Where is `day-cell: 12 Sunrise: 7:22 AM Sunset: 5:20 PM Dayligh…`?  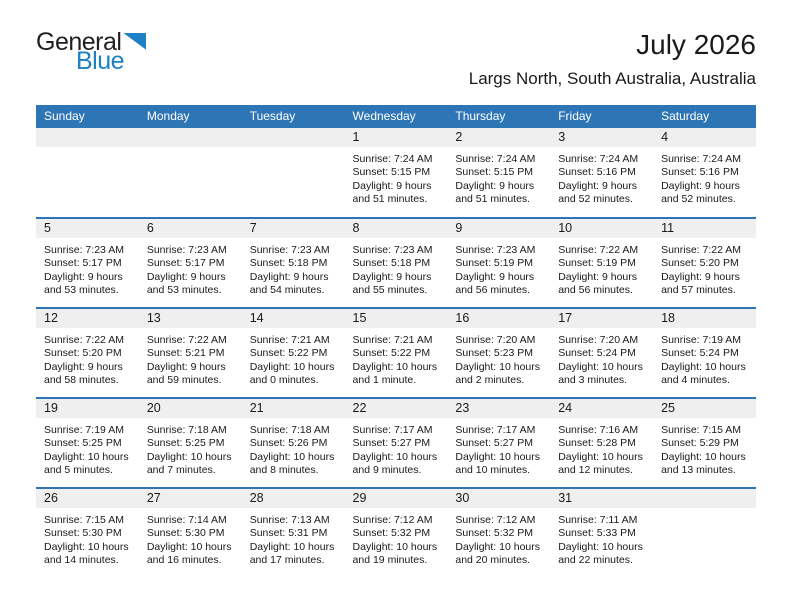
day-cell: 12 Sunrise: 7:22 AM Sunset: 5:20 PM Dayligh… is located at coordinates (87, 352).